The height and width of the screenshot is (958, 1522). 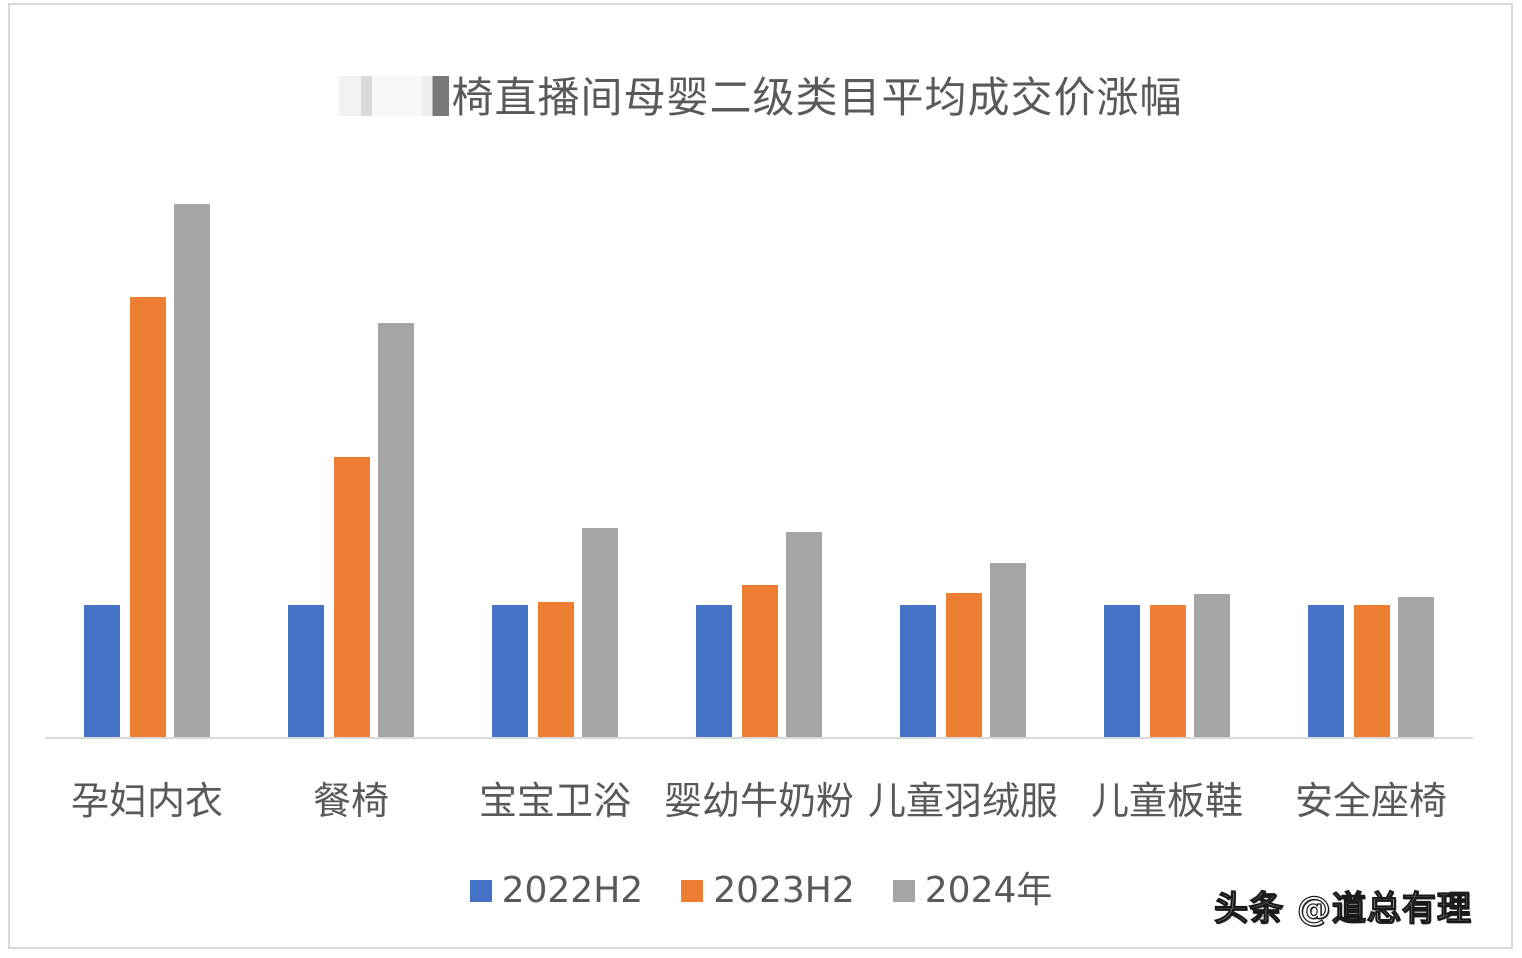 I want to click on bar-2022H2-孕妇内衣, so click(x=102, y=671).